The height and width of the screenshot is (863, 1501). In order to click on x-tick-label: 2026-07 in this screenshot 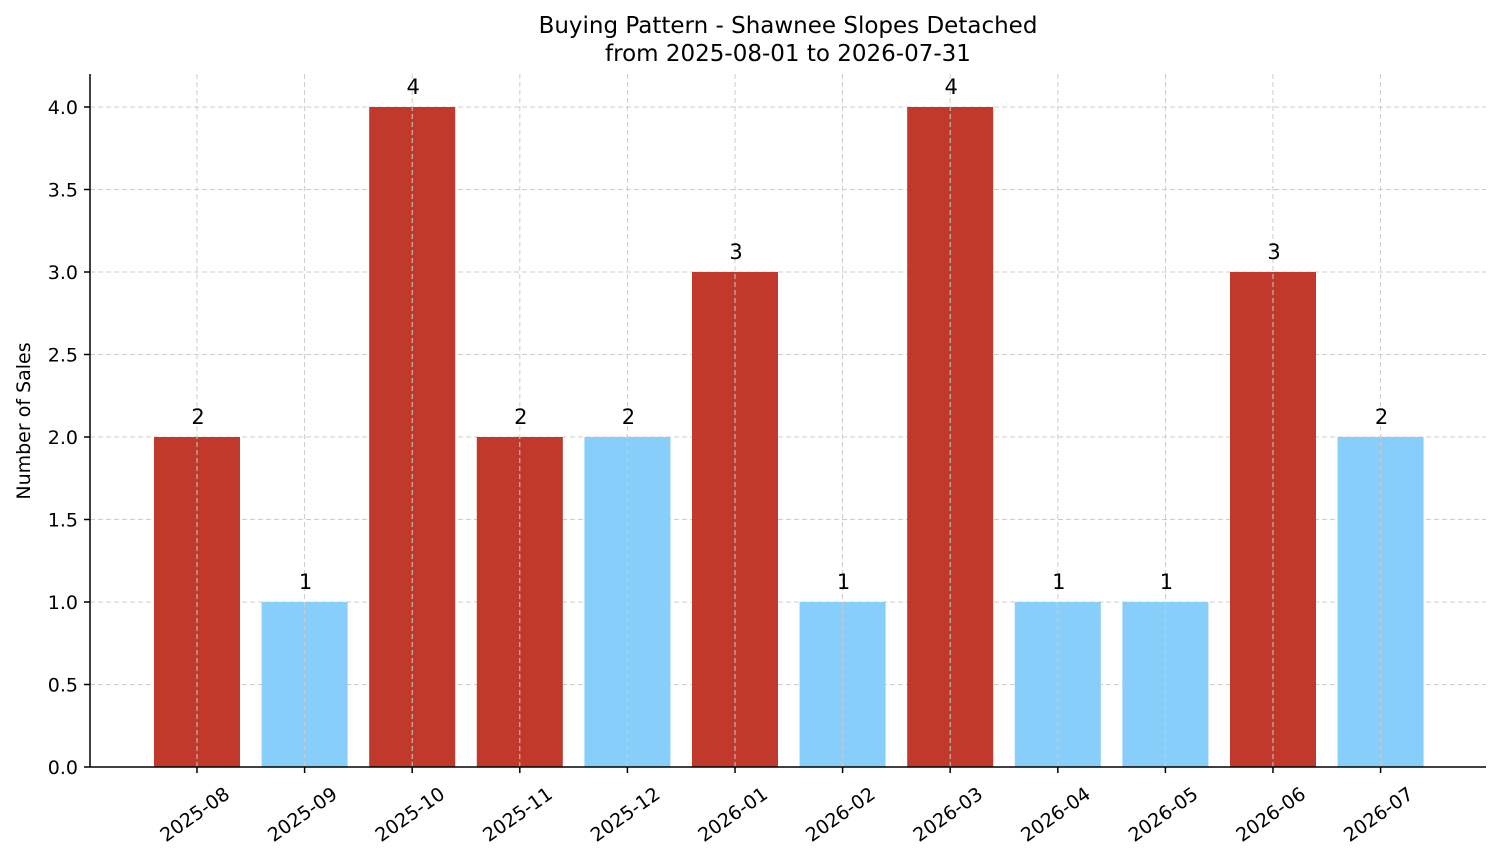, I will do `click(1379, 815)`.